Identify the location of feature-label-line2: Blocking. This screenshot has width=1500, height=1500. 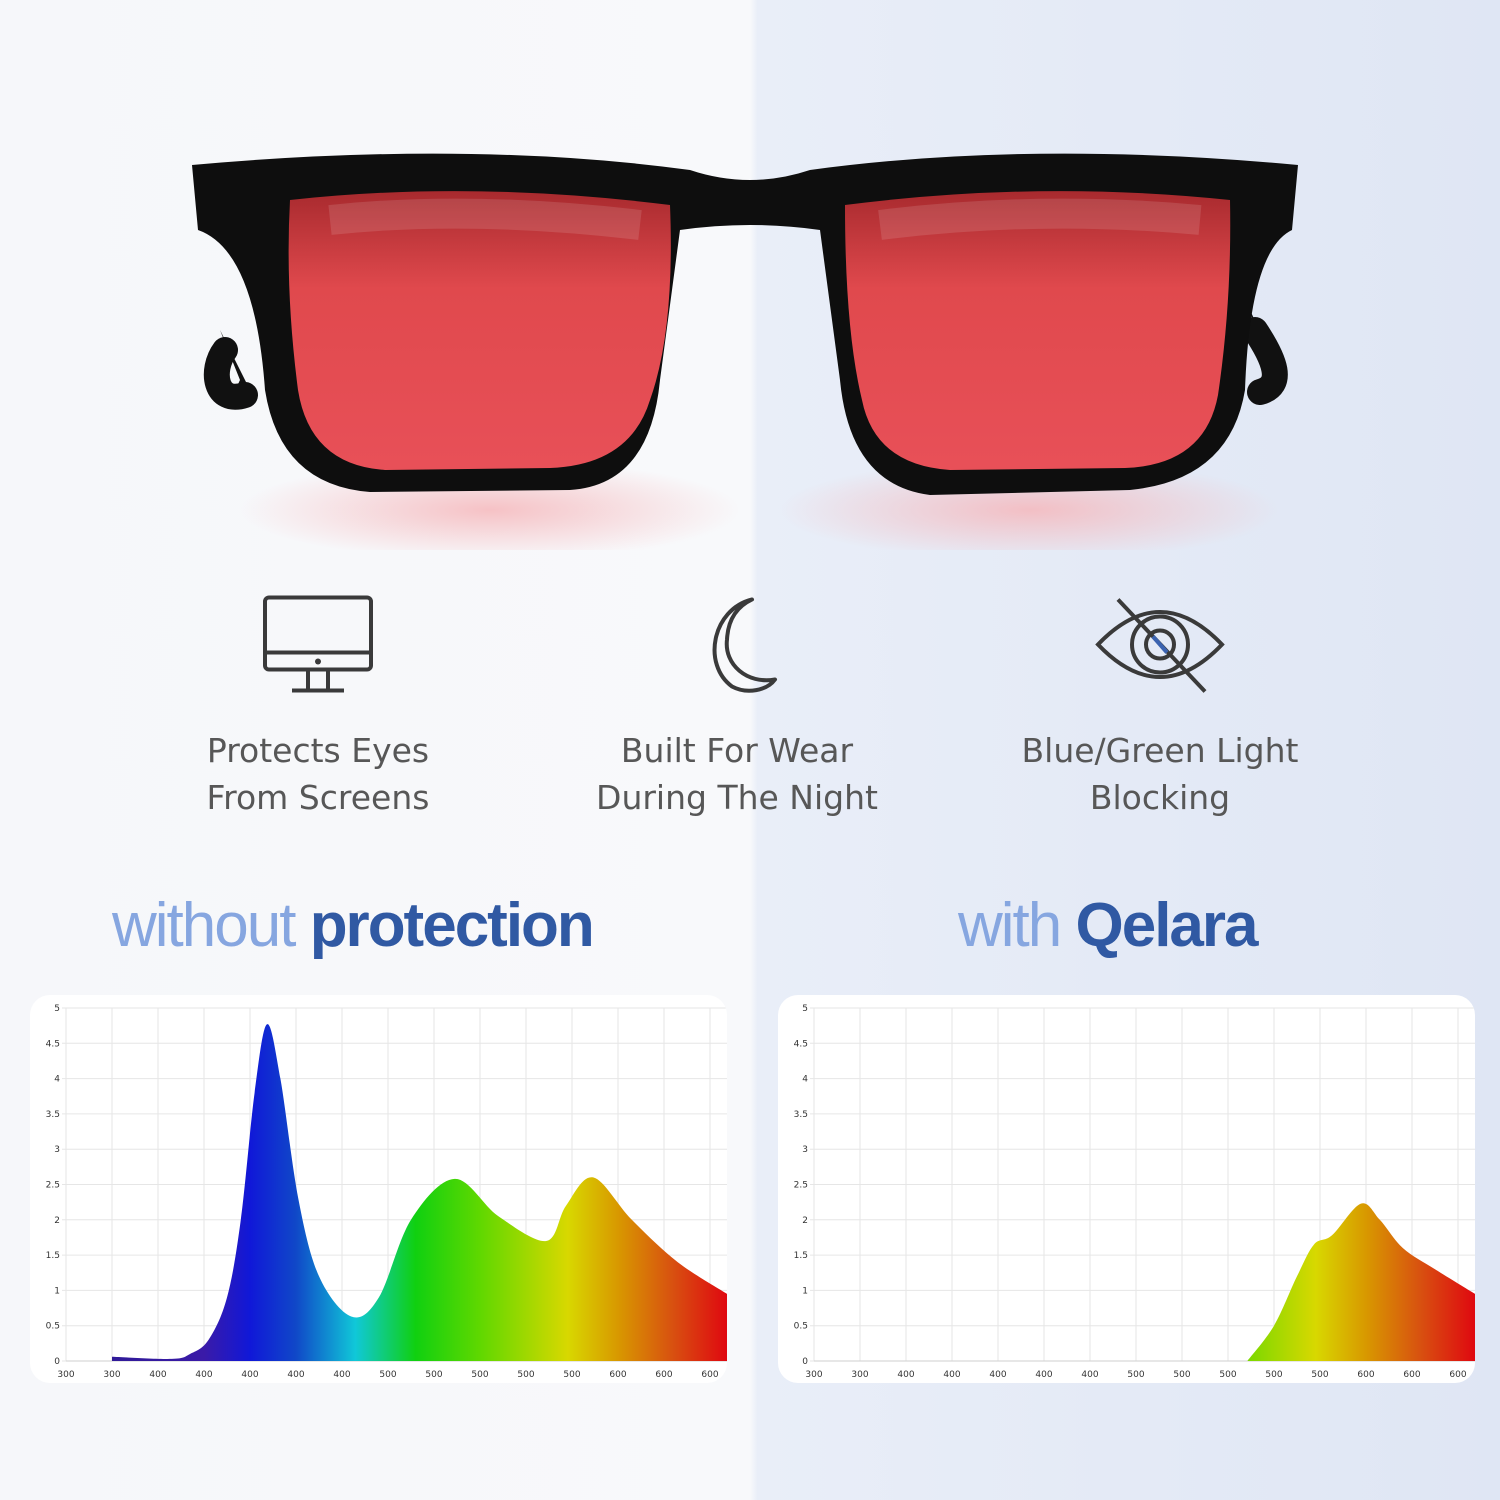
(1160, 797).